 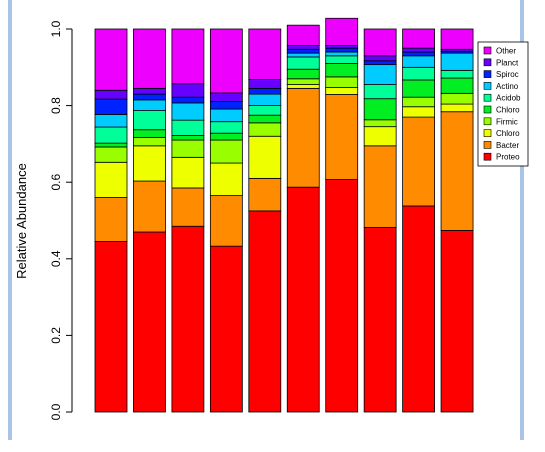 I want to click on legend-label: Spiroc, so click(x=507, y=74).